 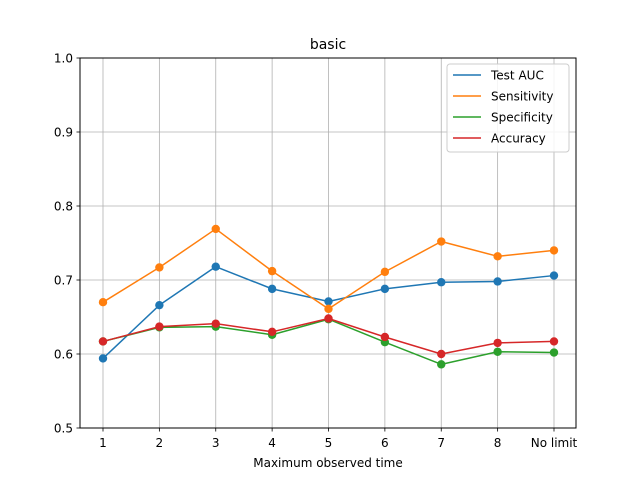 What do you see at coordinates (328, 463) in the screenshot?
I see `x-axis-label: Maximum observed time` at bounding box center [328, 463].